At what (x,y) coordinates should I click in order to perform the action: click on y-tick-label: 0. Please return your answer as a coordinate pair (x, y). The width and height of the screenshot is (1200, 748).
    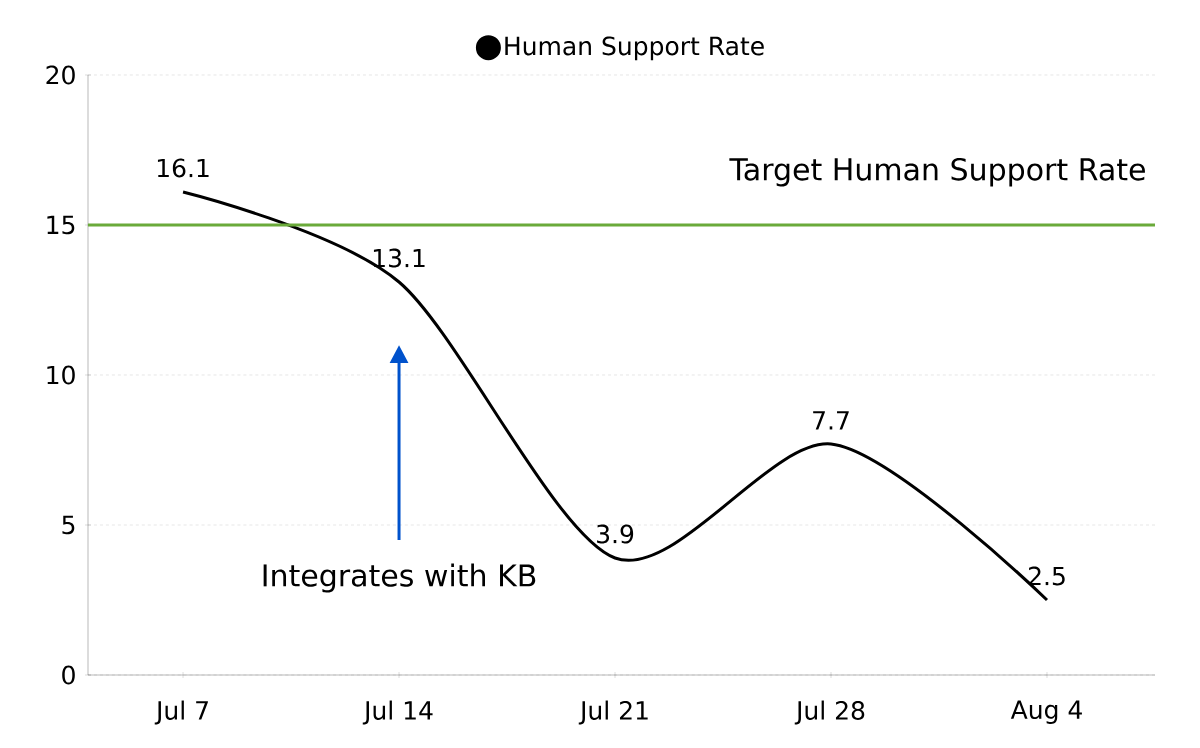
    Looking at the image, I should click on (68, 675).